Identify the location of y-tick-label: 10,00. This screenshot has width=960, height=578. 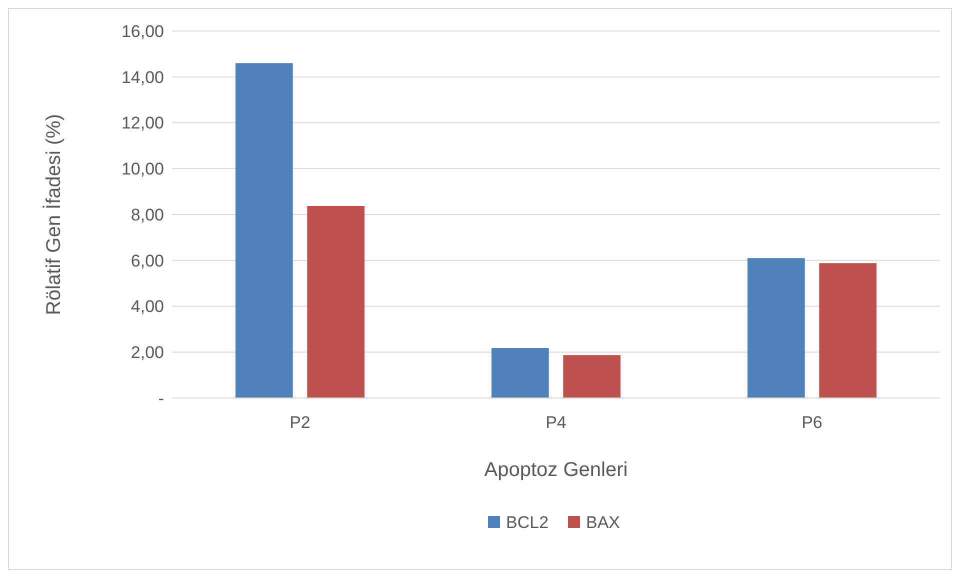
(142, 169).